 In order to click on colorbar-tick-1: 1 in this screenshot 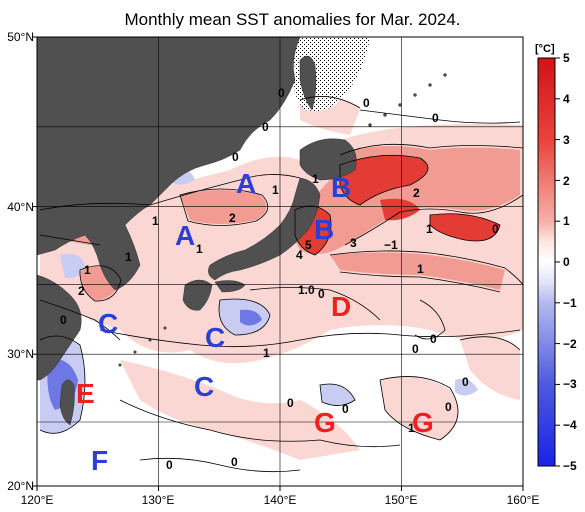, I will do `click(566, 221)`.